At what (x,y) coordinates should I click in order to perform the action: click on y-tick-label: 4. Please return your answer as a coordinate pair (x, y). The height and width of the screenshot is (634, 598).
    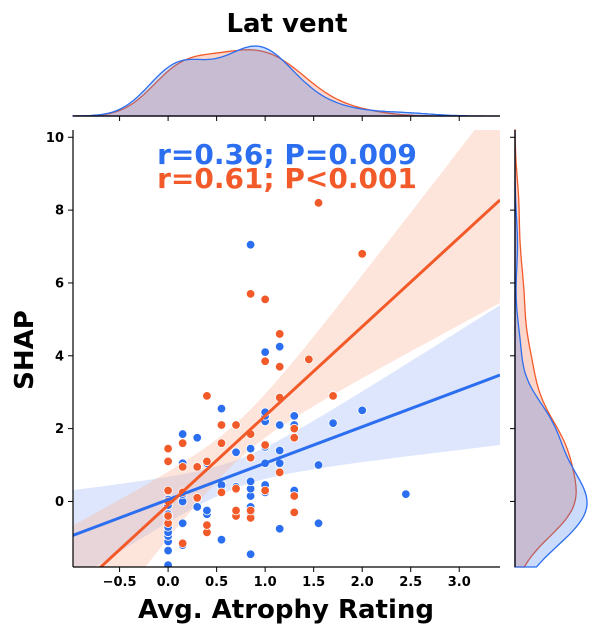
    Looking at the image, I should click on (59, 356).